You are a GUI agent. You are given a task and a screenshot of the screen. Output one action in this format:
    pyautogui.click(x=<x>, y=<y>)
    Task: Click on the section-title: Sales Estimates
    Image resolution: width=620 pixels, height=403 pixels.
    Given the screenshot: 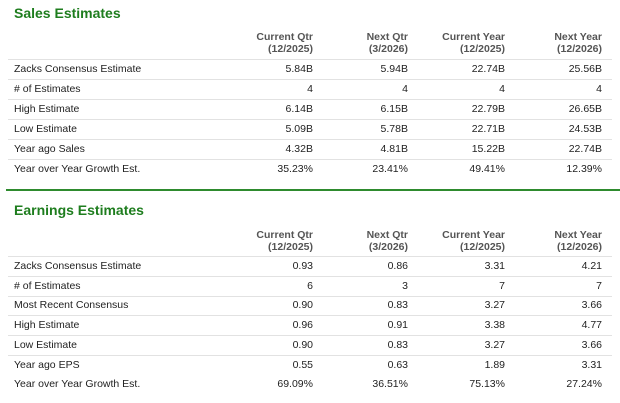 What is the action you would take?
    pyautogui.click(x=67, y=13)
    